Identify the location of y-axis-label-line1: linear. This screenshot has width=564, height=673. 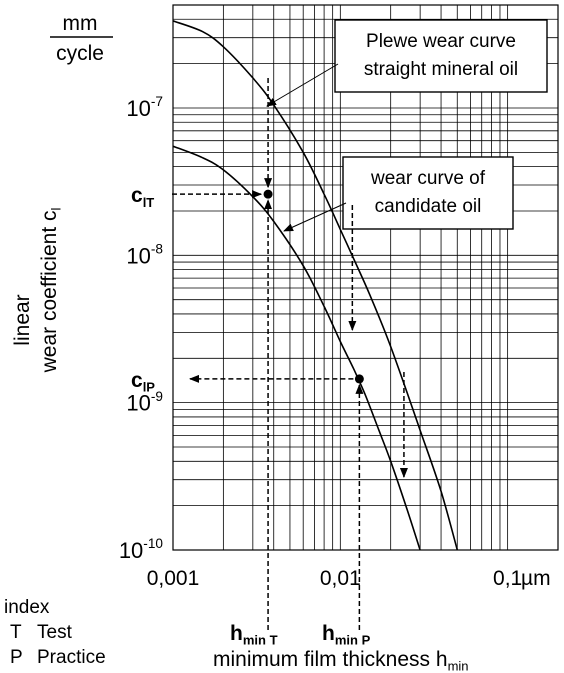
(22, 319).